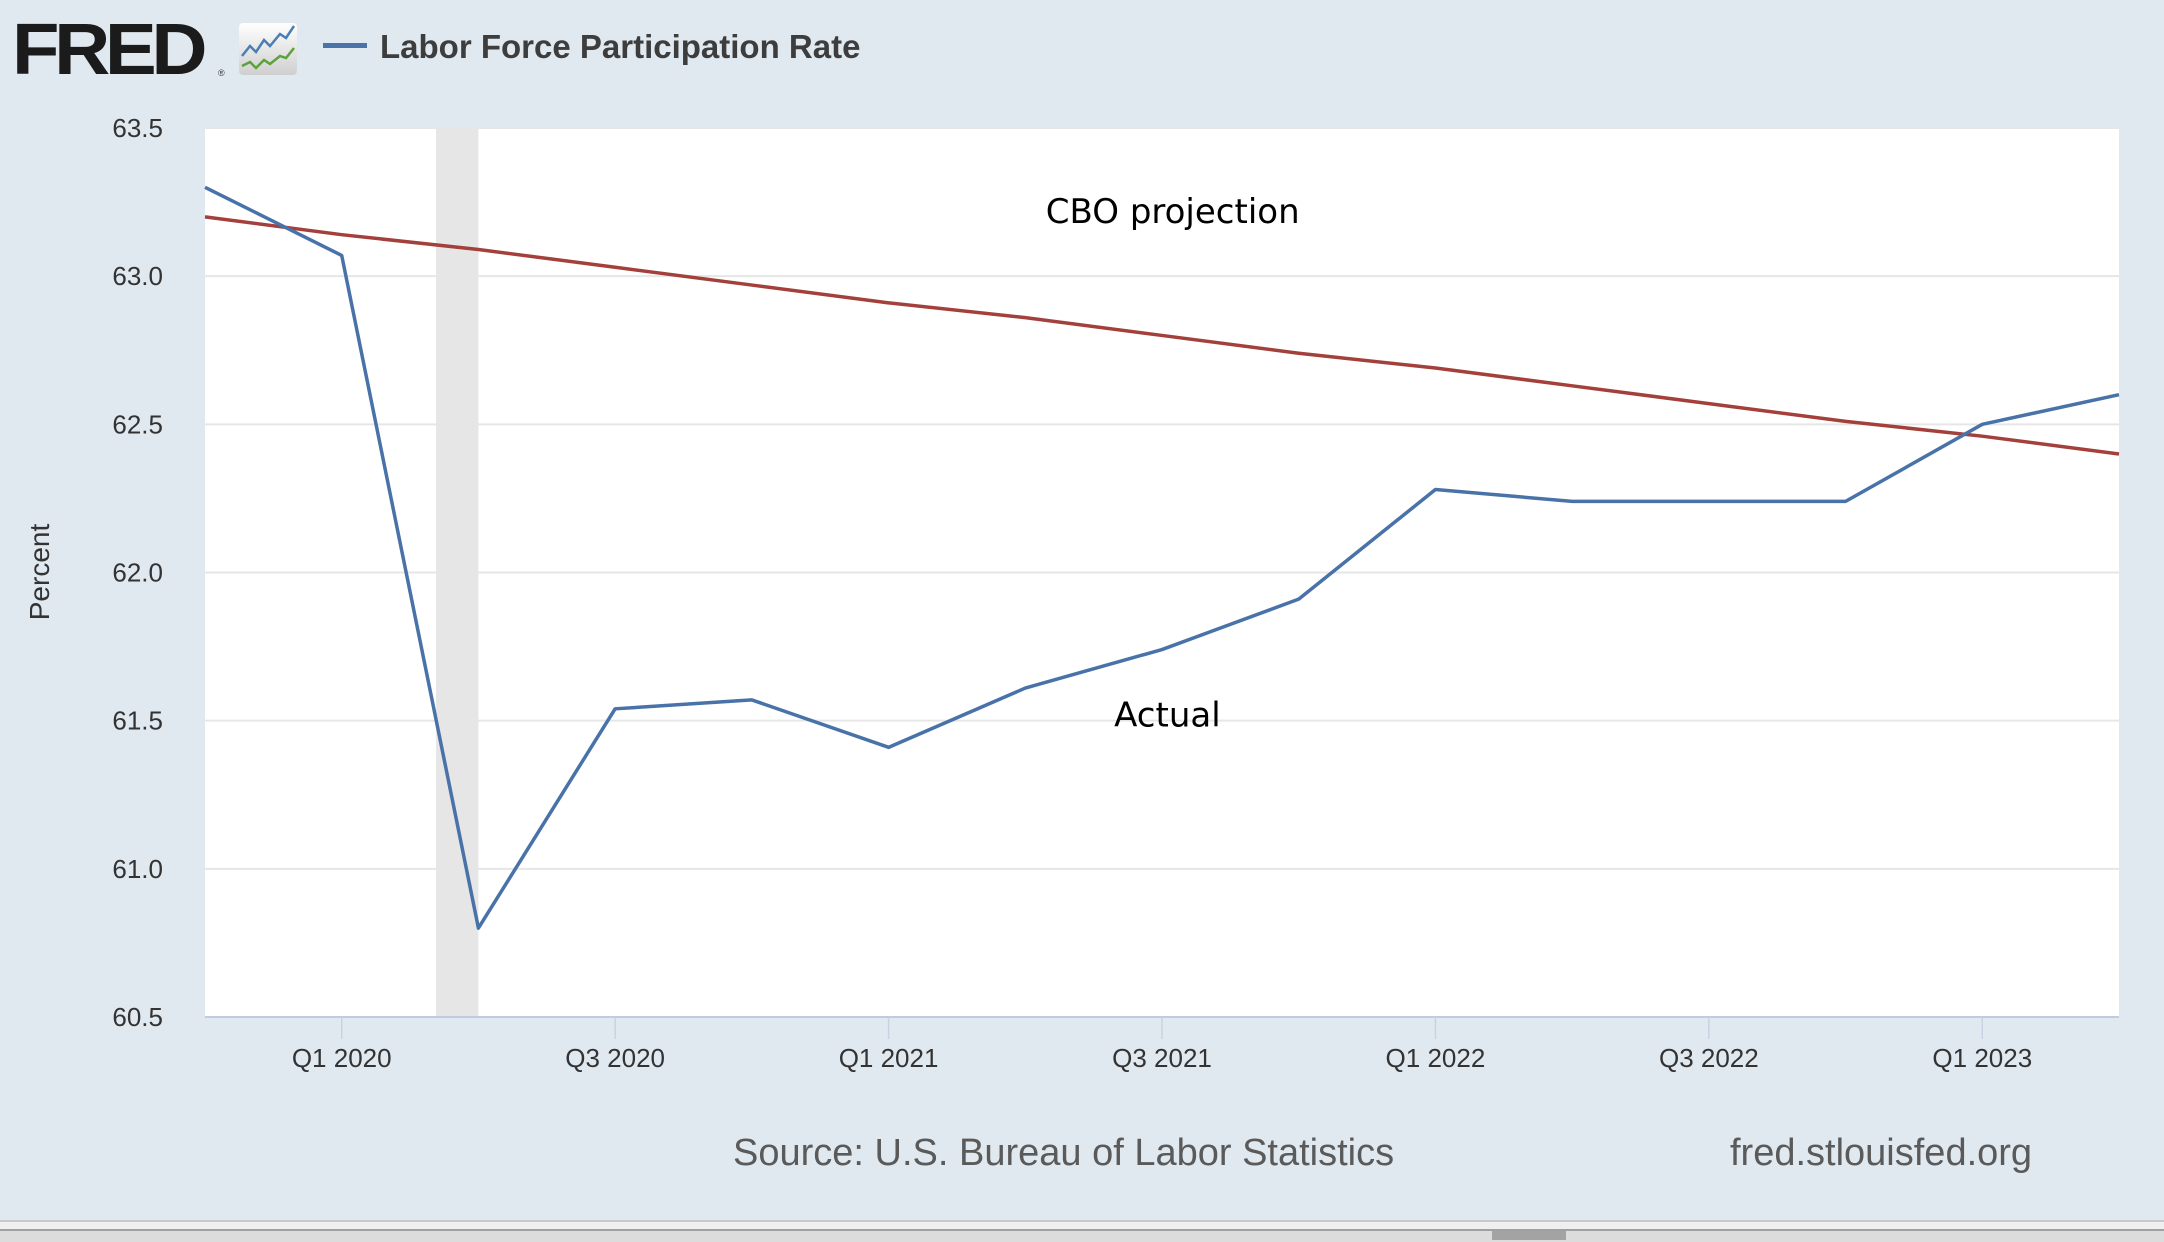  What do you see at coordinates (137, 128) in the screenshot?
I see `y-tick-label: 63.5` at bounding box center [137, 128].